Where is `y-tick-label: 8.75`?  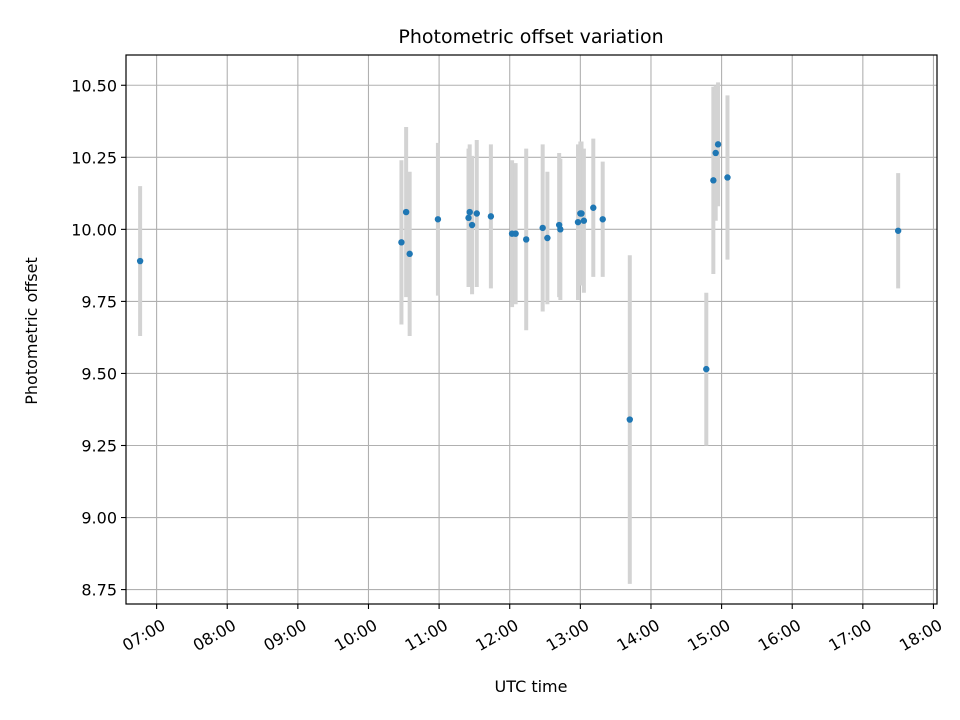 y-tick-label: 8.75 is located at coordinates (99, 590).